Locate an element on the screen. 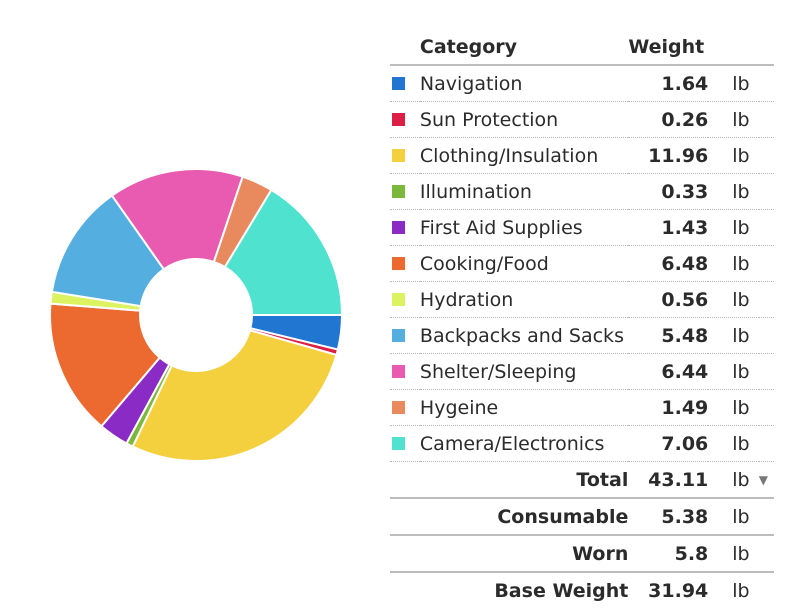 The width and height of the screenshot is (796, 608). category-weight: 5.48 is located at coordinates (668, 335).